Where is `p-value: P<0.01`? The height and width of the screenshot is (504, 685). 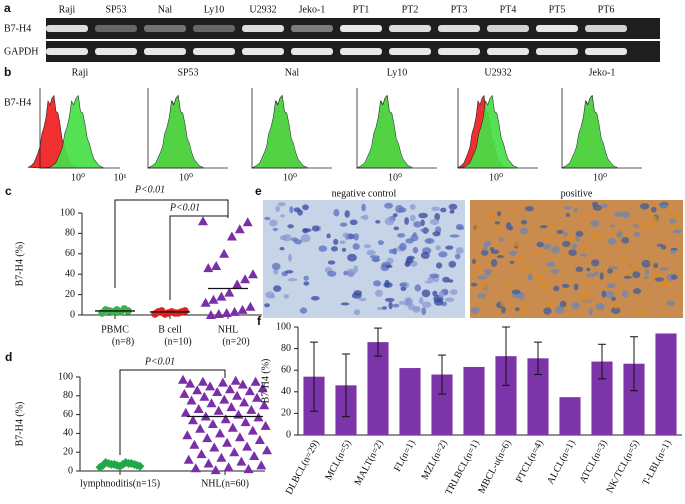 p-value: P<0.01 is located at coordinates (149, 189).